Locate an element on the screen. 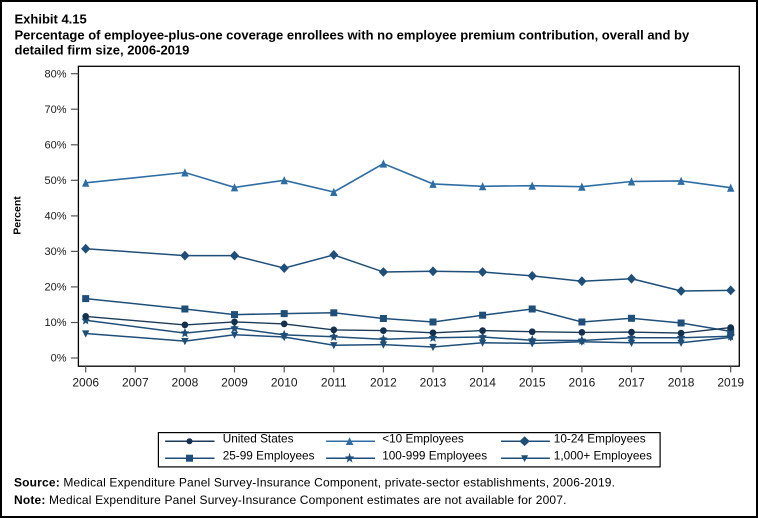 The width and height of the screenshot is (758, 518). svg-text: 2019 is located at coordinates (730, 383).